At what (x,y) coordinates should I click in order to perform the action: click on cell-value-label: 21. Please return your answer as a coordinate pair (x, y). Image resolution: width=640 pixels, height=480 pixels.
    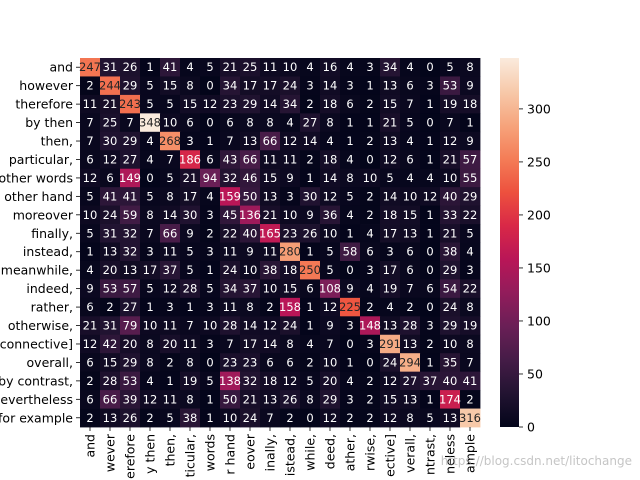
    Looking at the image, I should click on (250, 399).